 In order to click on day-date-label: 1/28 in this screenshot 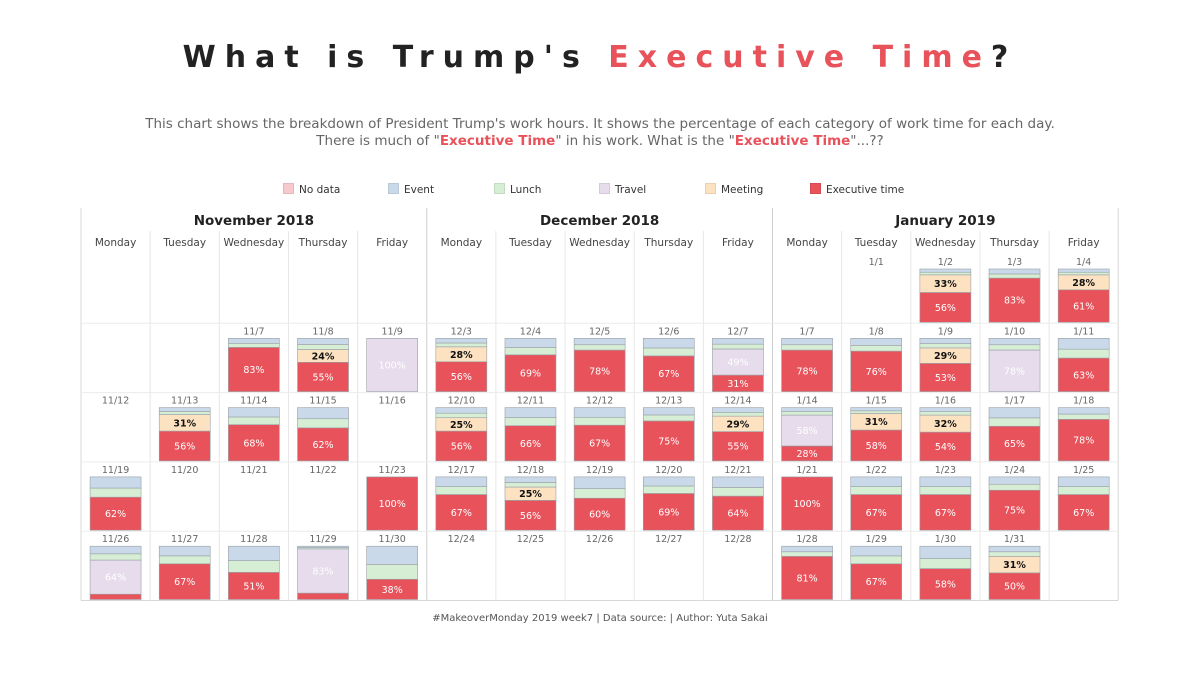, I will do `click(806, 539)`.